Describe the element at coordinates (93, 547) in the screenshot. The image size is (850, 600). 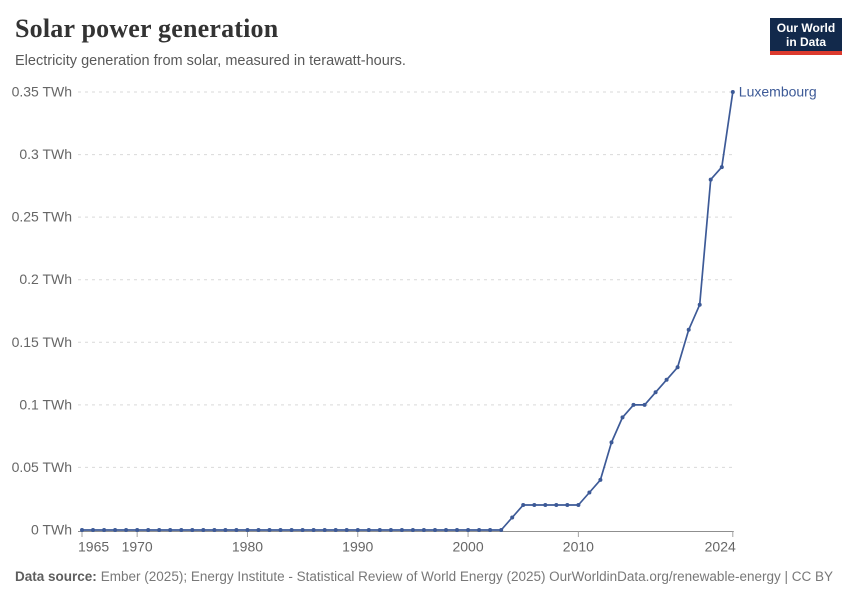
I see `x-axis-tick-label: 1965` at that location.